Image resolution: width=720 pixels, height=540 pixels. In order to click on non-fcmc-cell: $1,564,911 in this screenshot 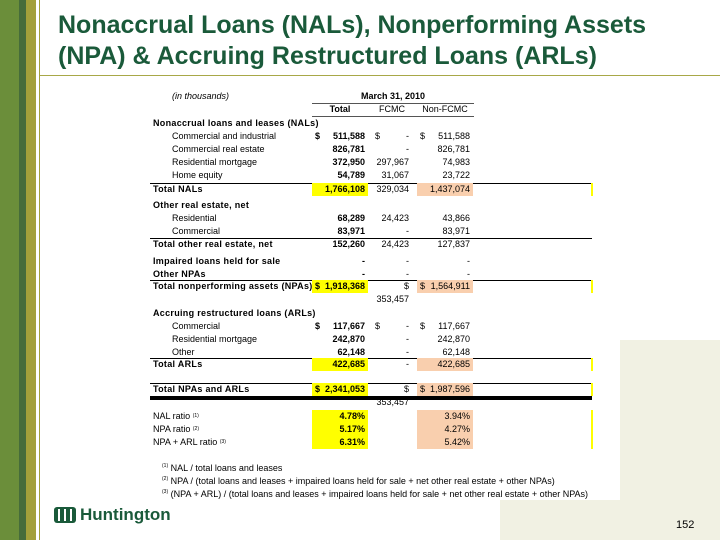, I will do `click(445, 286)`.